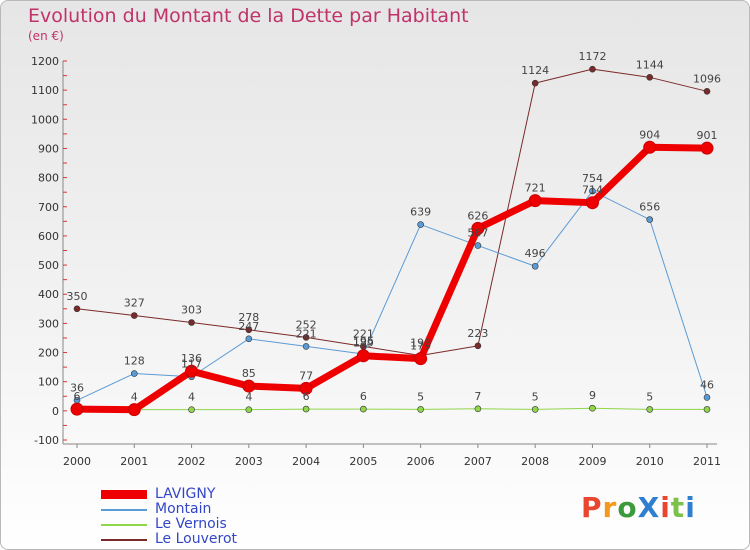  I want to click on data-label-lavigny: 179, so click(420, 346).